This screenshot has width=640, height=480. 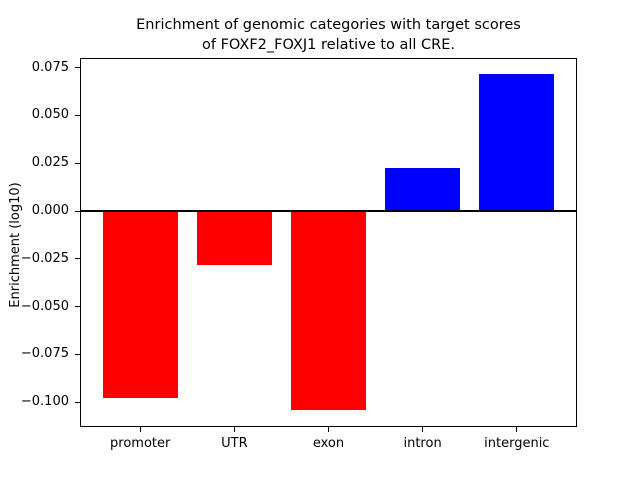 What do you see at coordinates (44, 402) in the screenshot?
I see `y-tick-label: −0.100` at bounding box center [44, 402].